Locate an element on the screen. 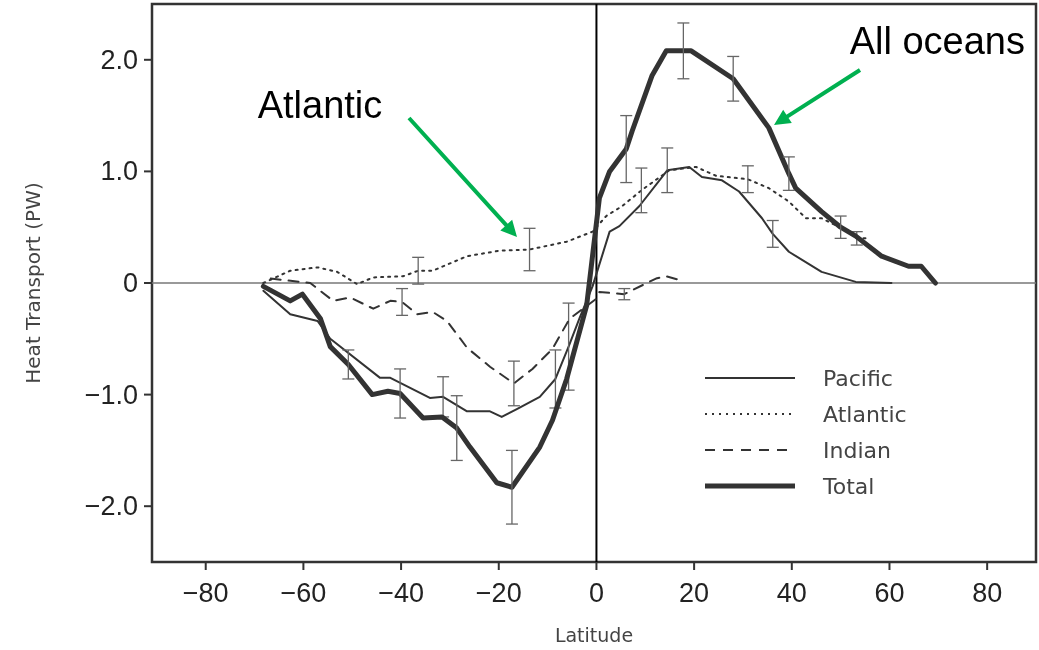 This screenshot has height=650, width=1039. y-tick-label: −2.0 is located at coordinates (111, 506).